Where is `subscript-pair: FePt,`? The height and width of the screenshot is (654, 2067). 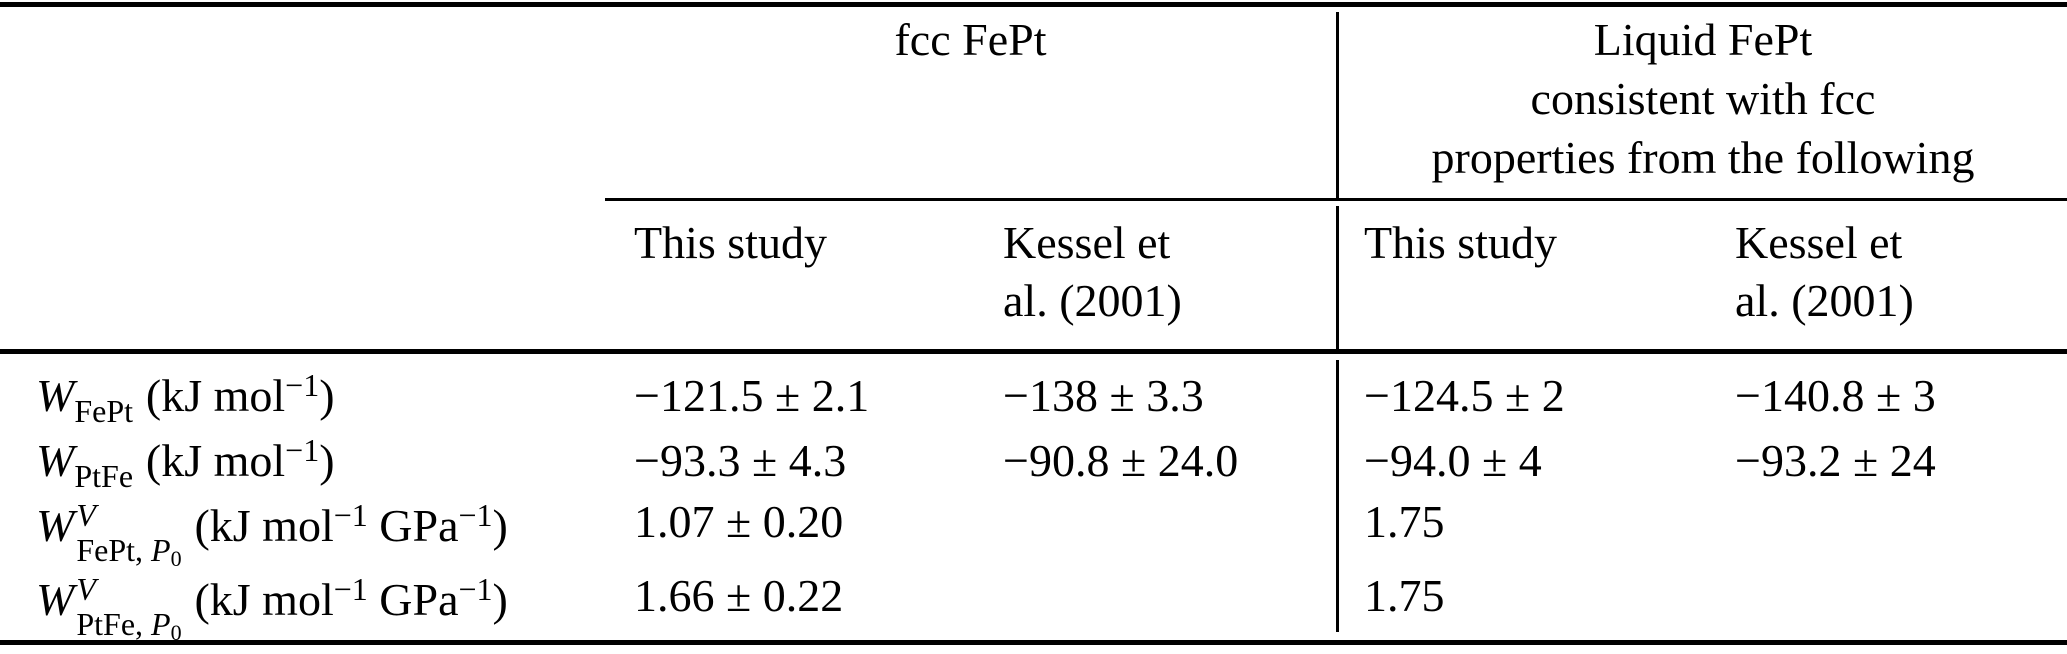 subscript-pair: FePt, is located at coordinates (114, 550).